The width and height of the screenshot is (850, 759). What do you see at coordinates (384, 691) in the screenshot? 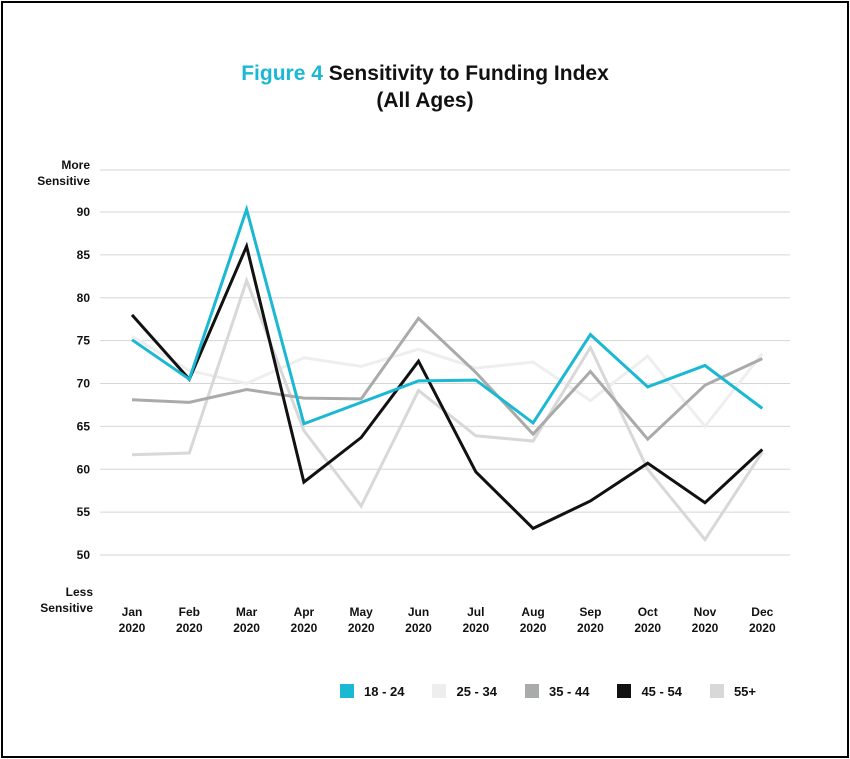
I see `legend-label: 18 - 24` at bounding box center [384, 691].